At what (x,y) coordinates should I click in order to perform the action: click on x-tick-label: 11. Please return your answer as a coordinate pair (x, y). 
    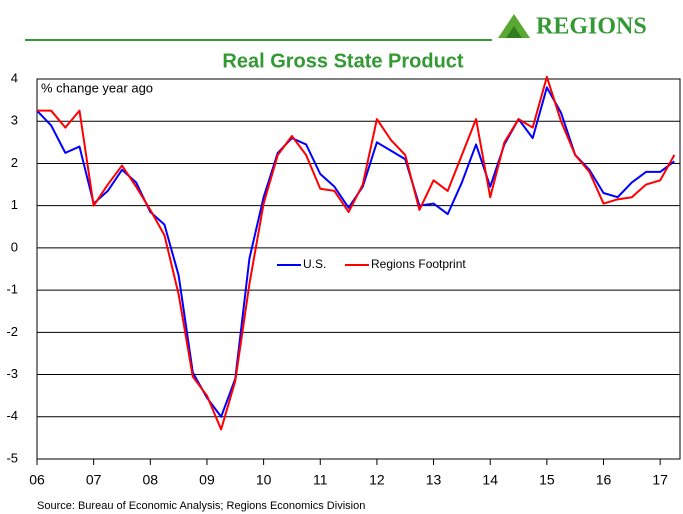
    Looking at the image, I should click on (320, 480).